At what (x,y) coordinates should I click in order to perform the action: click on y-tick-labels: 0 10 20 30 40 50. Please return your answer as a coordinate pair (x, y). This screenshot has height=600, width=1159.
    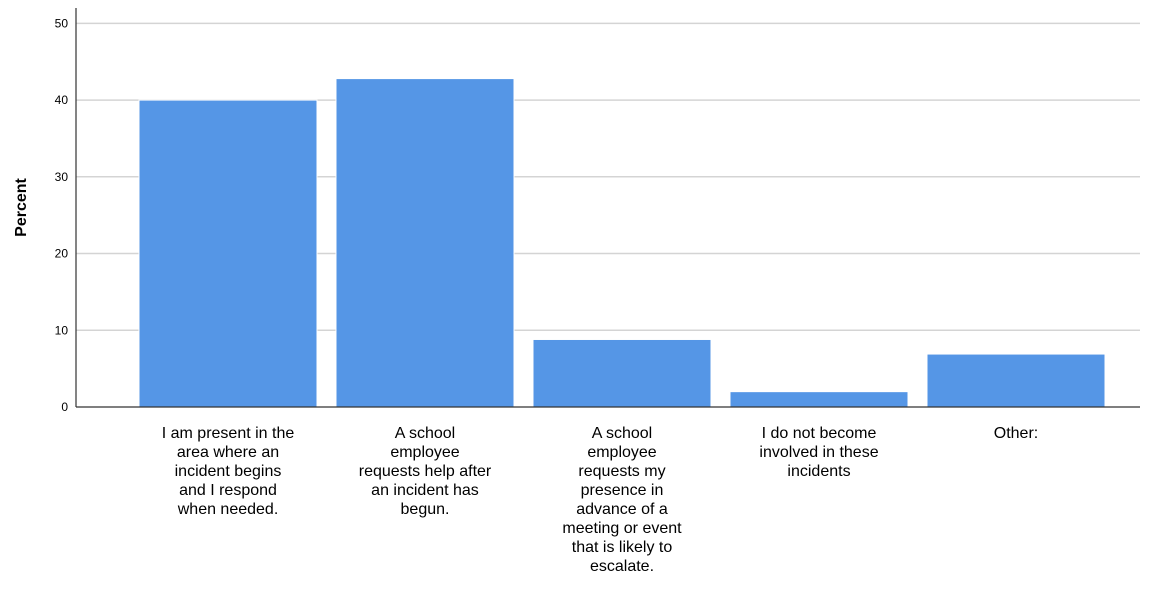
    Looking at the image, I should click on (62, 215).